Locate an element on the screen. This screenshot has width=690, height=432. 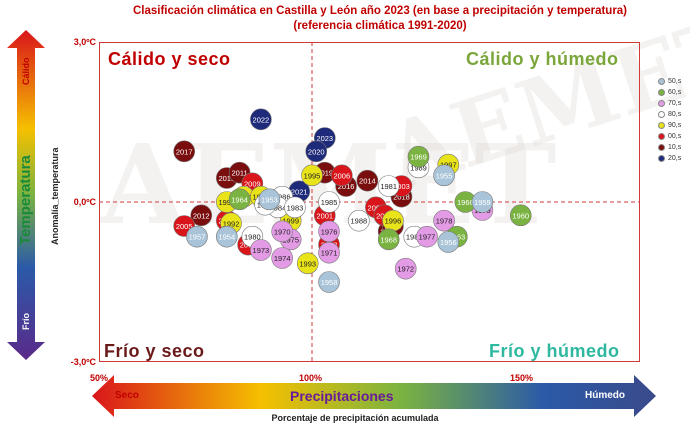
data-point-1981: 1981 is located at coordinates (388, 186).